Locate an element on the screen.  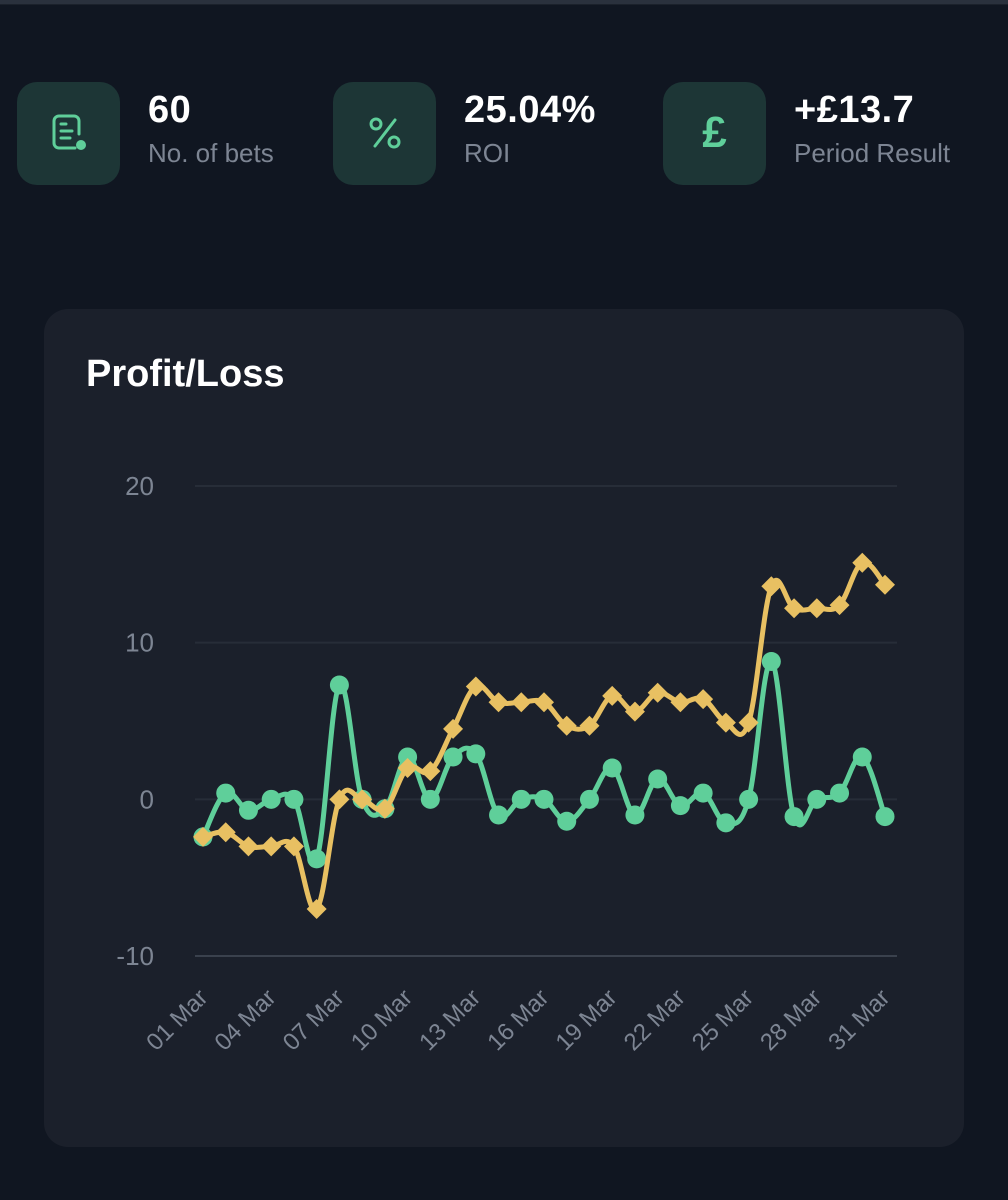
bets-label: No. of bets is located at coordinates (211, 153).